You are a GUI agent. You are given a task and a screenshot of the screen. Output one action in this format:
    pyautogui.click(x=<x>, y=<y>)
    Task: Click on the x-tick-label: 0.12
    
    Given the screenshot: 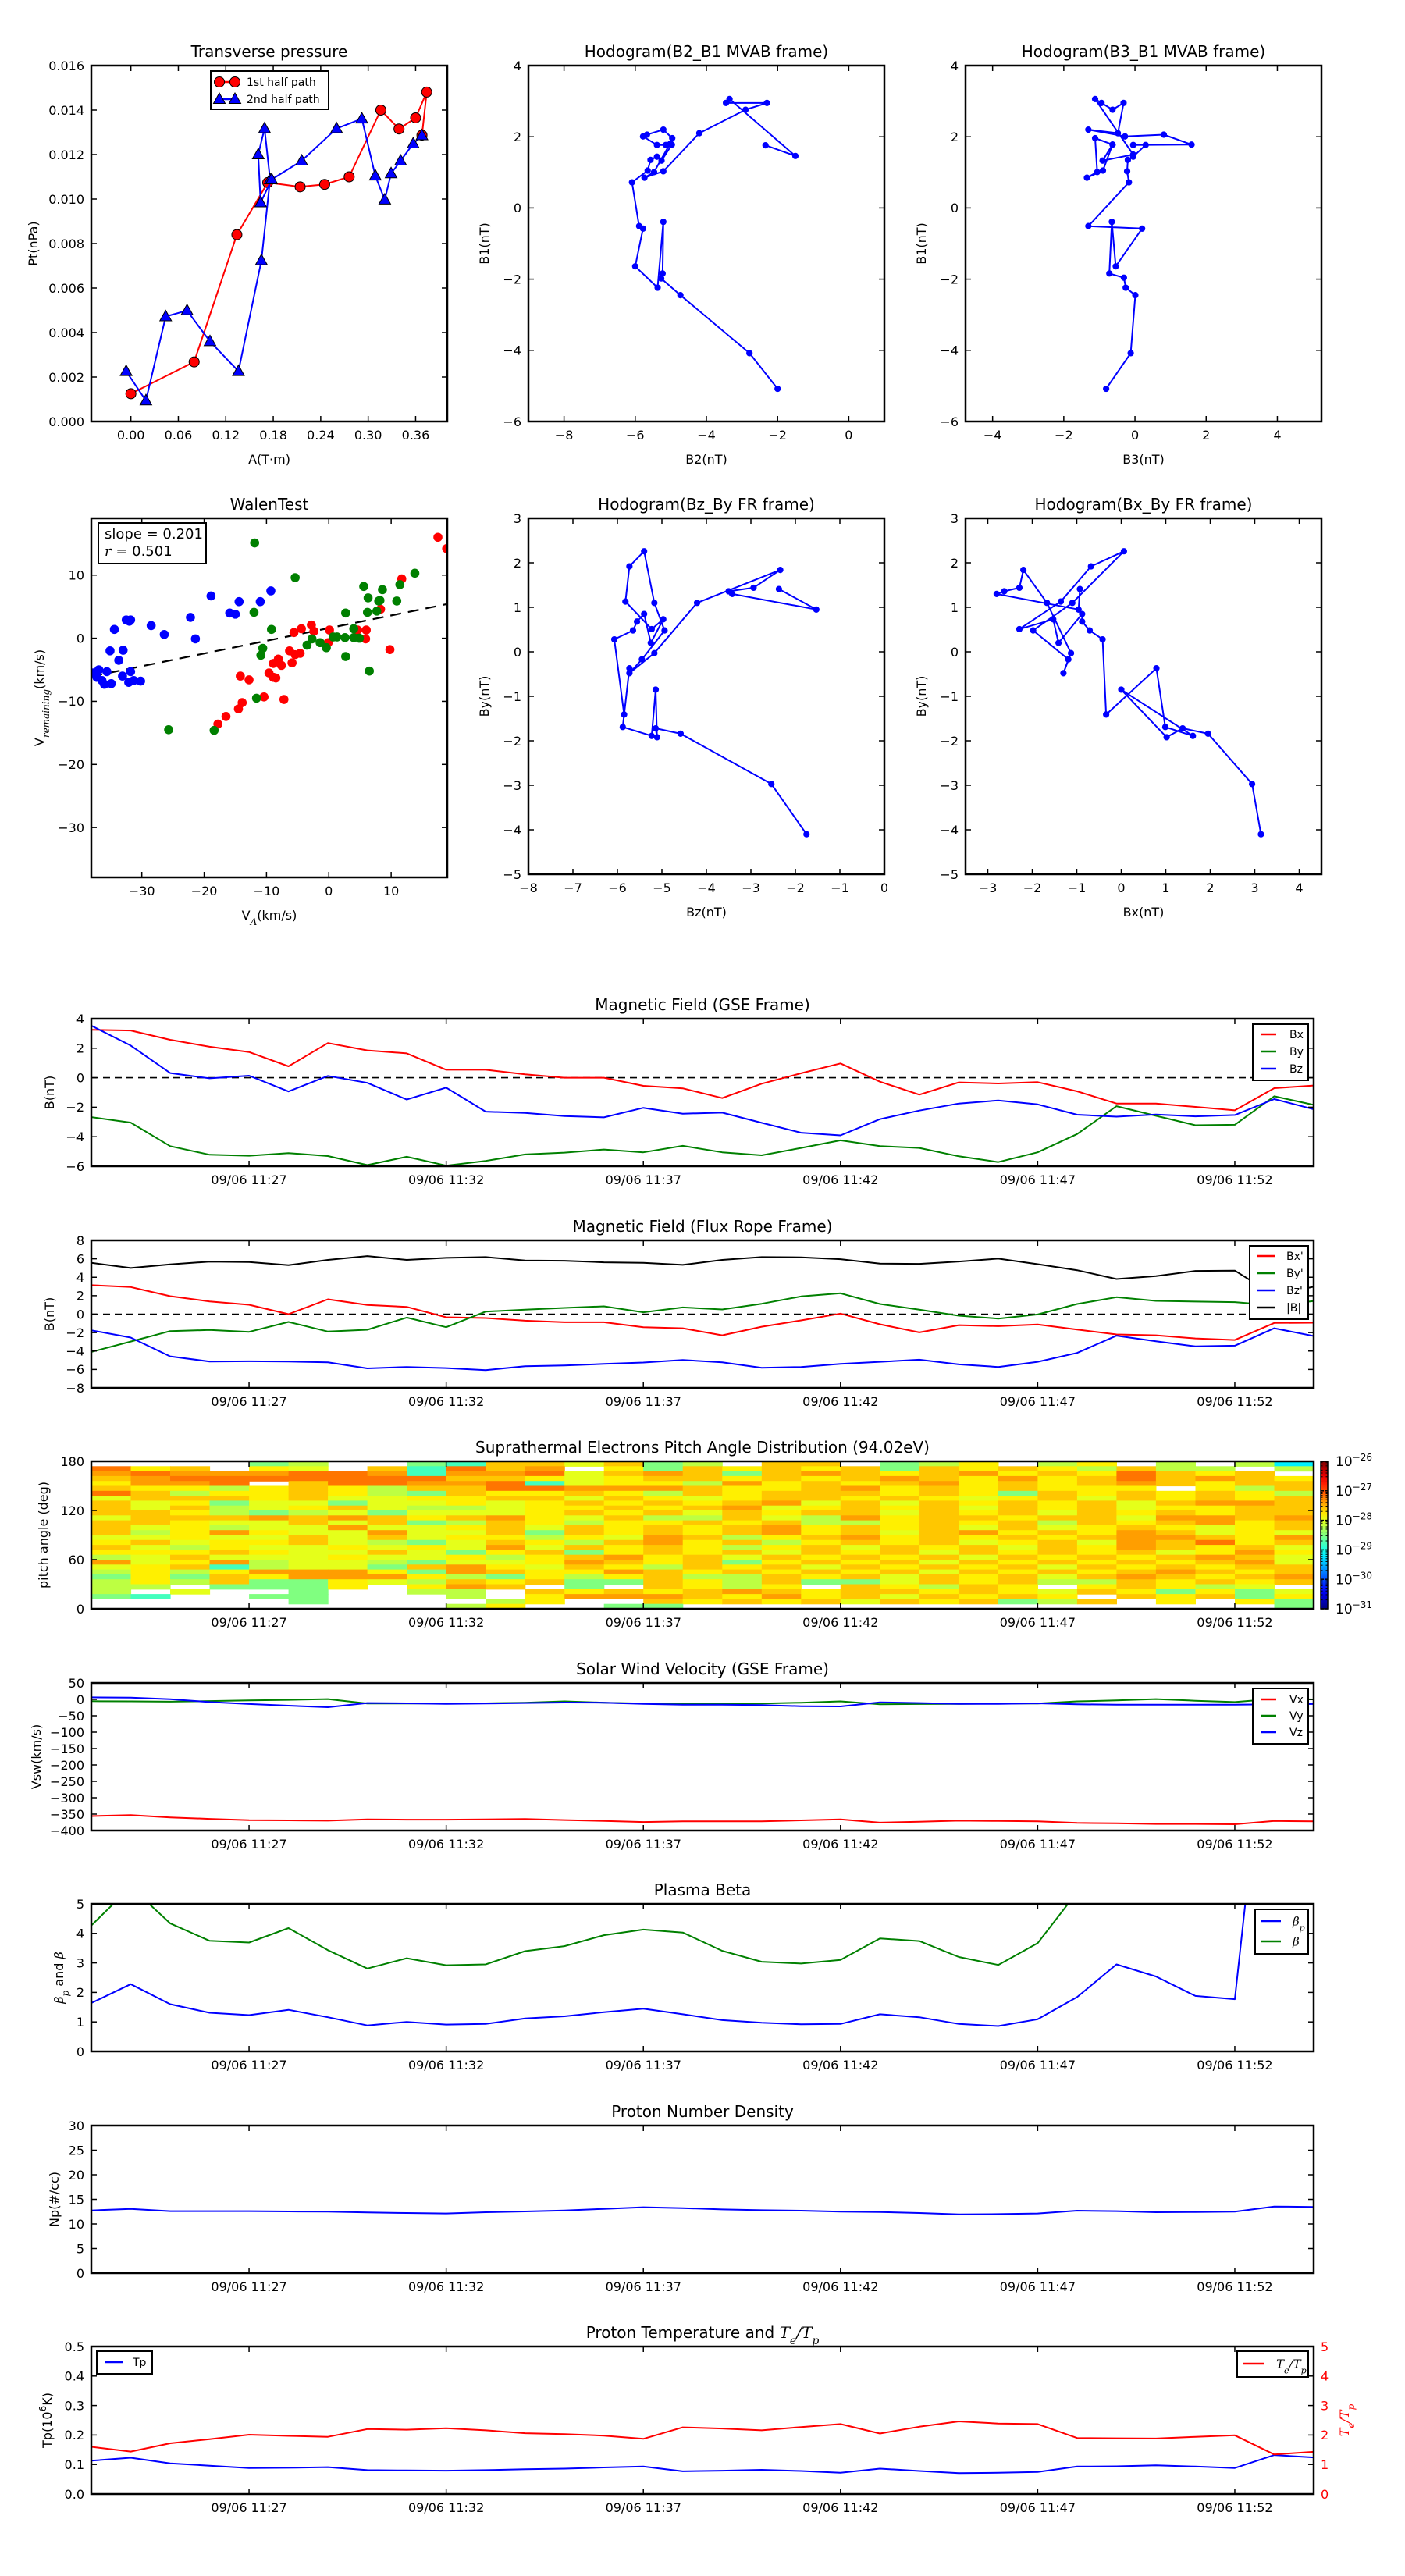 What is the action you would take?
    pyautogui.click(x=226, y=435)
    